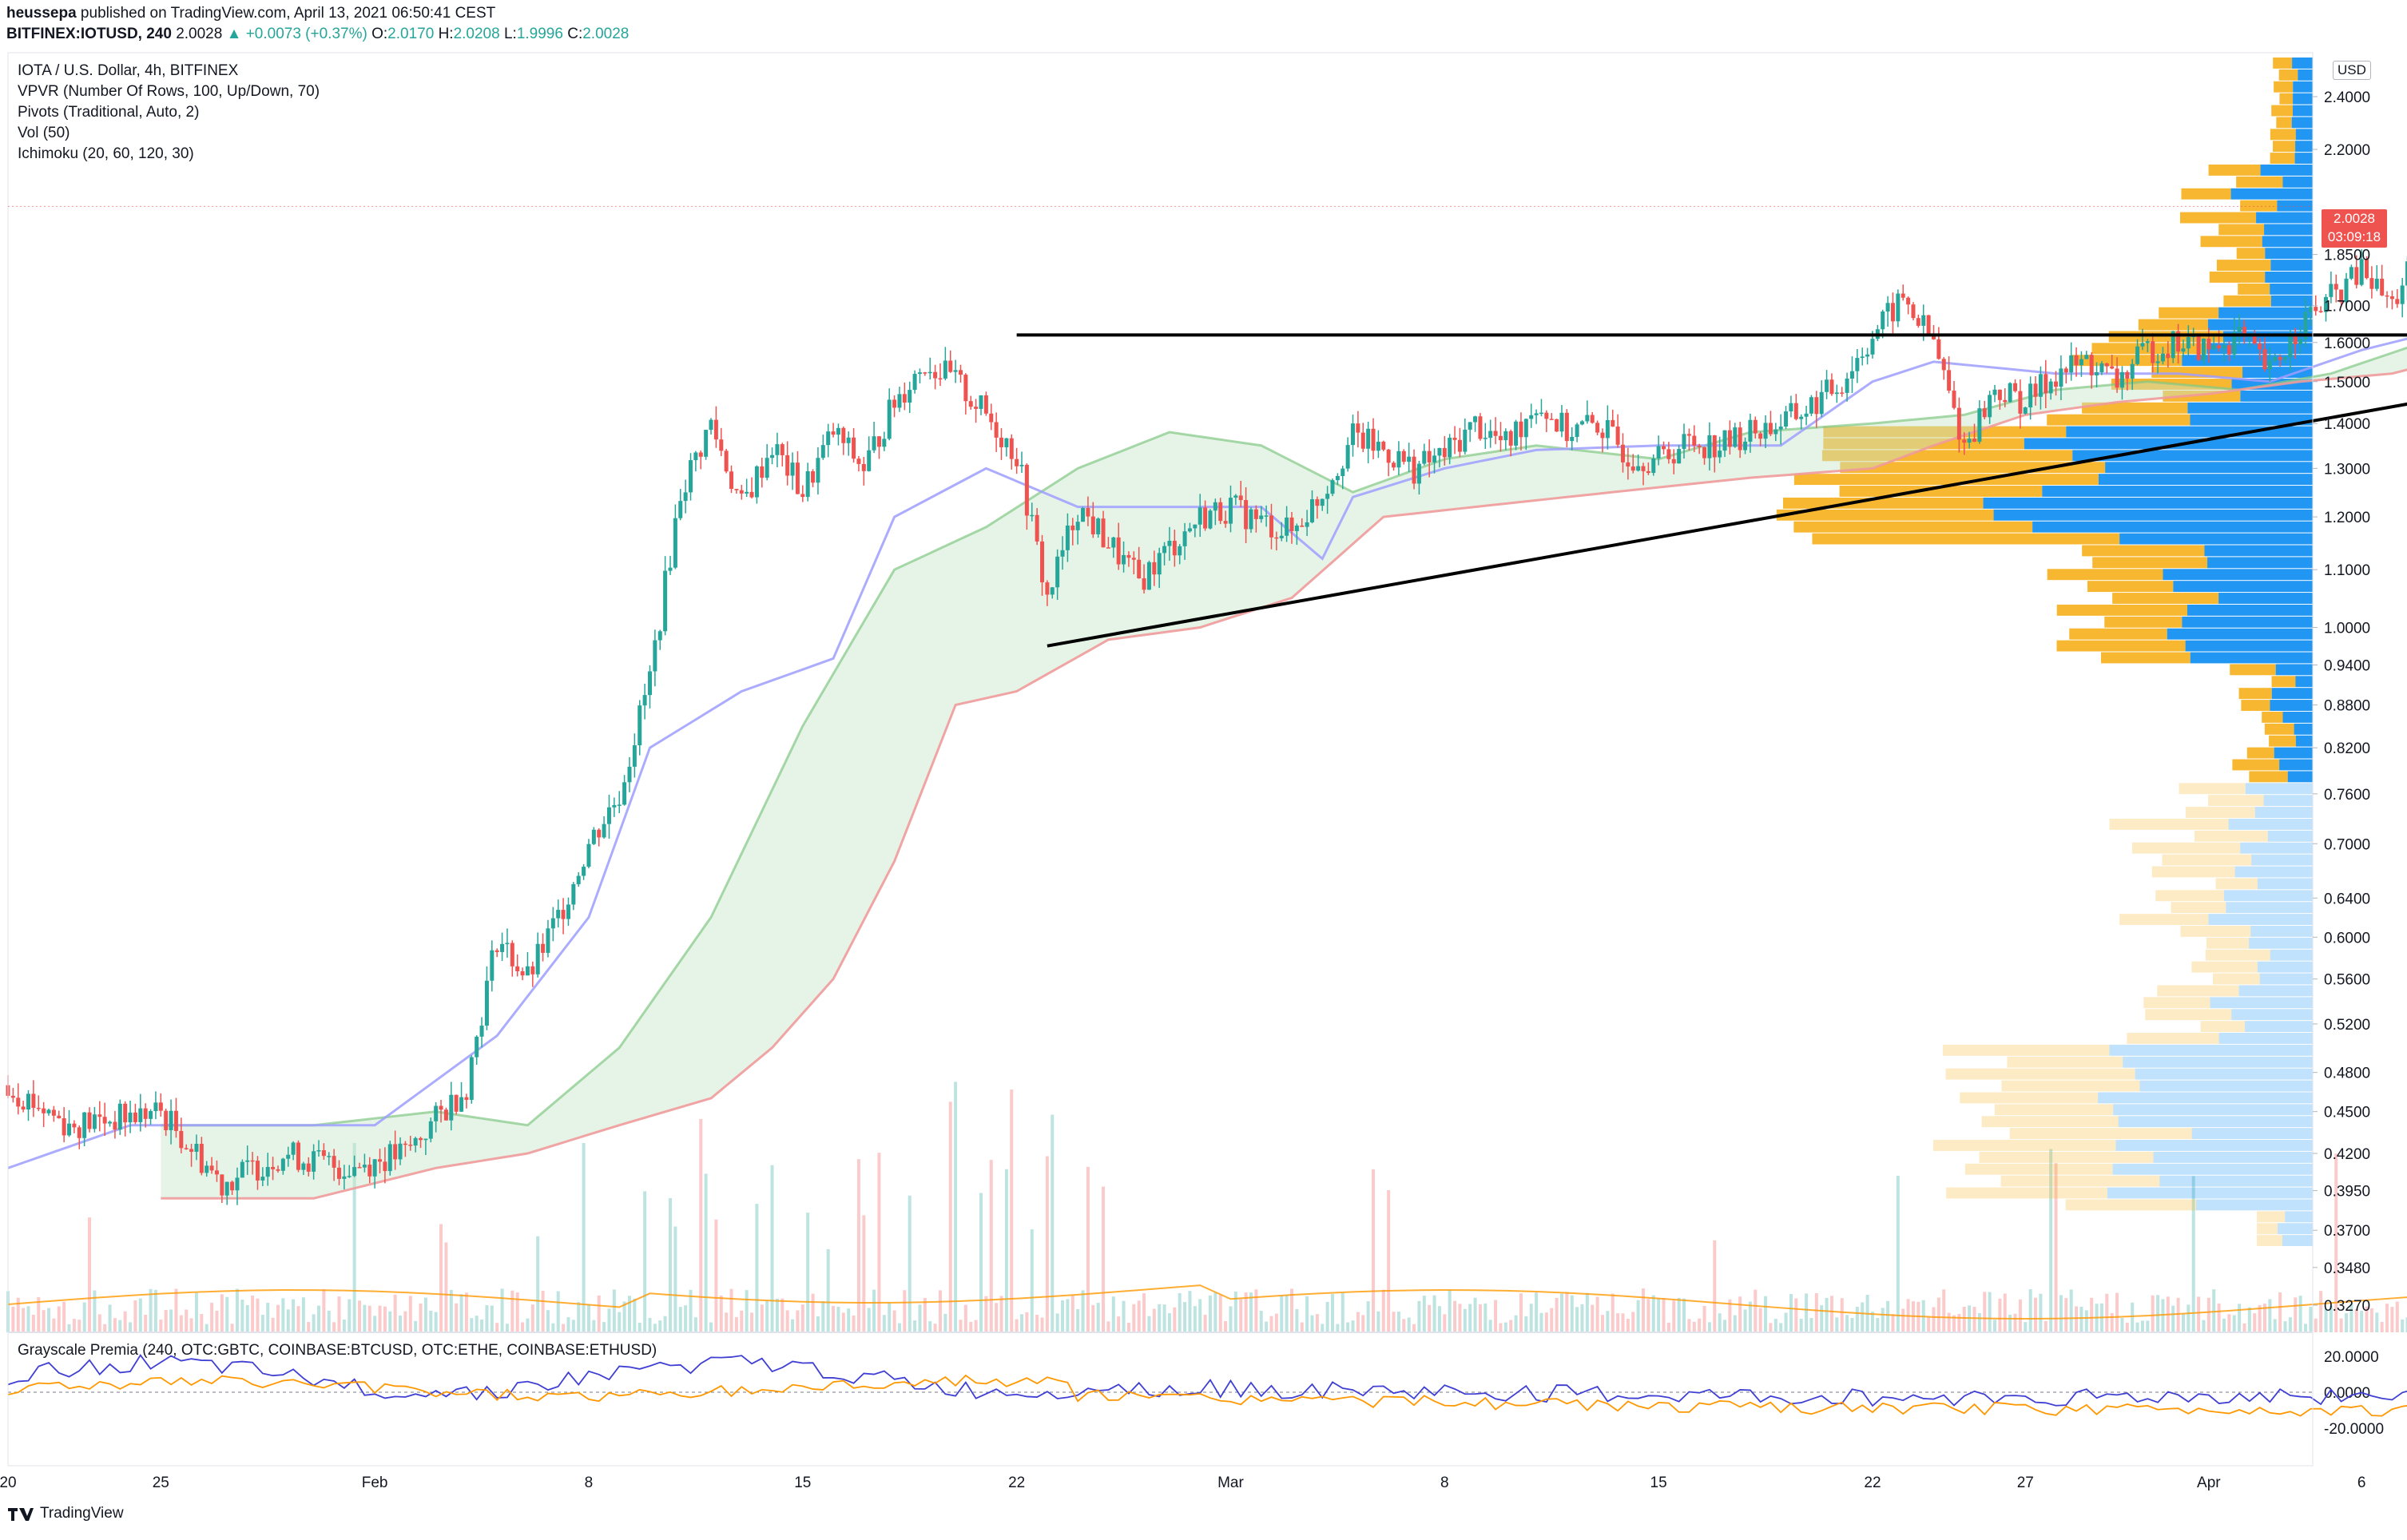 This screenshot has height=1540, width=2407. I want to click on time-tick-label: 22, so click(1872, 1483).